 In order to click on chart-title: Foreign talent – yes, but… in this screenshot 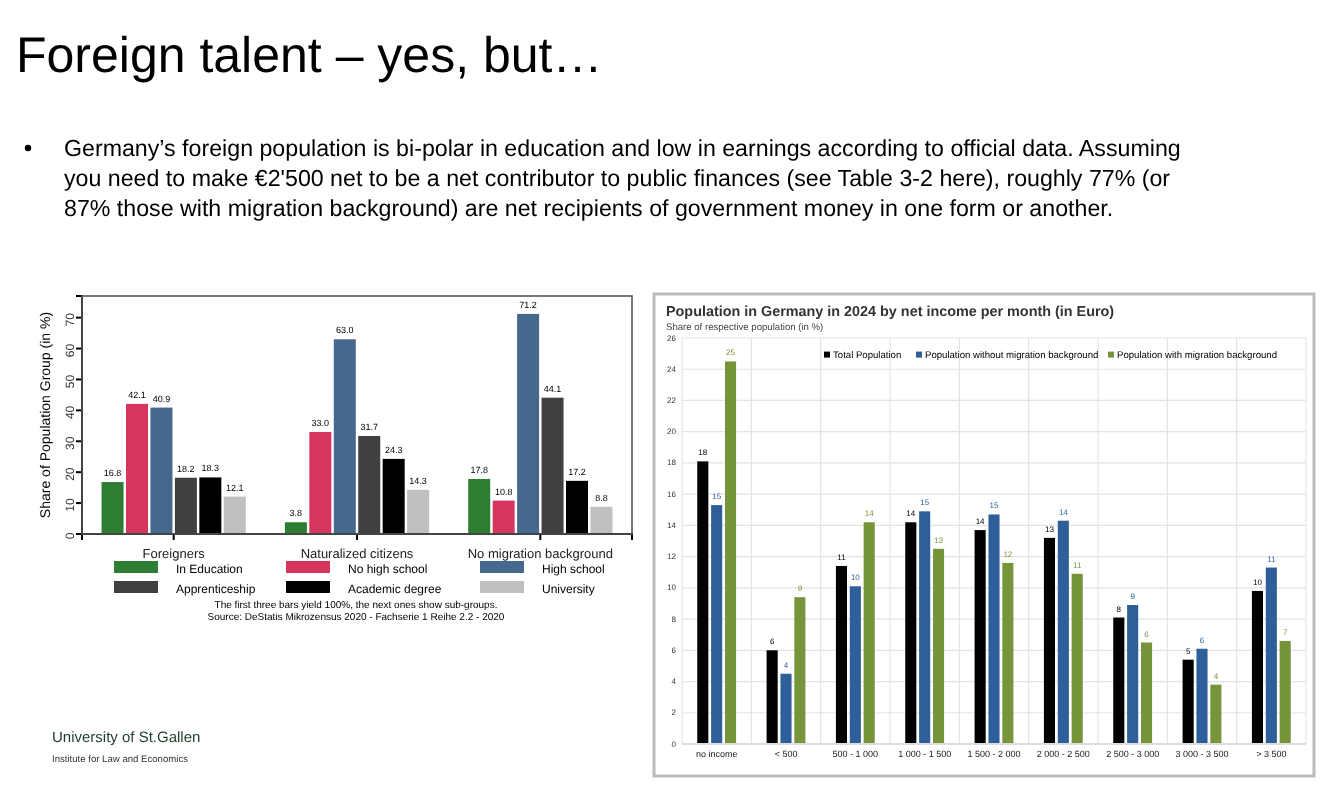, I will do `click(309, 56)`.